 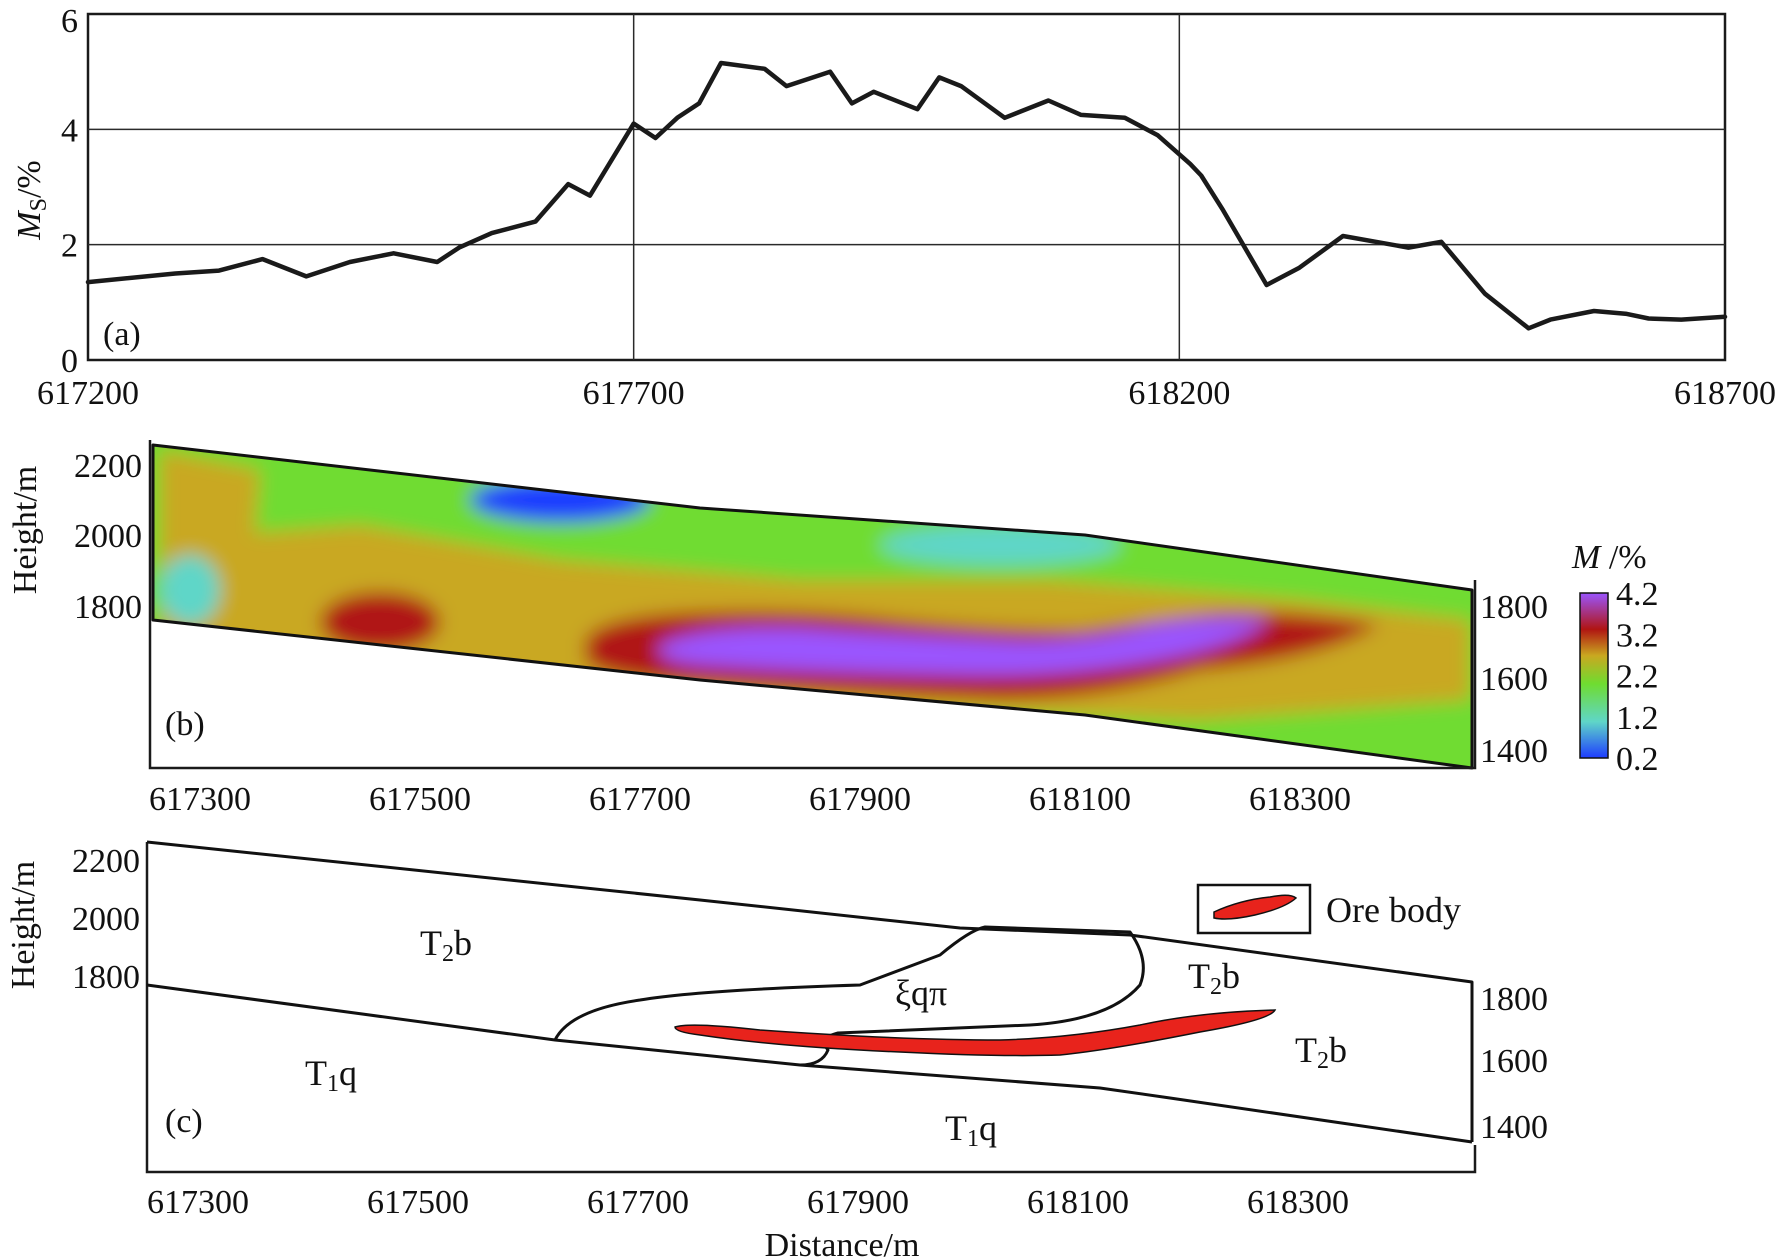 I want to click on colorbar-tick-label: 1.2, so click(x=1637, y=718).